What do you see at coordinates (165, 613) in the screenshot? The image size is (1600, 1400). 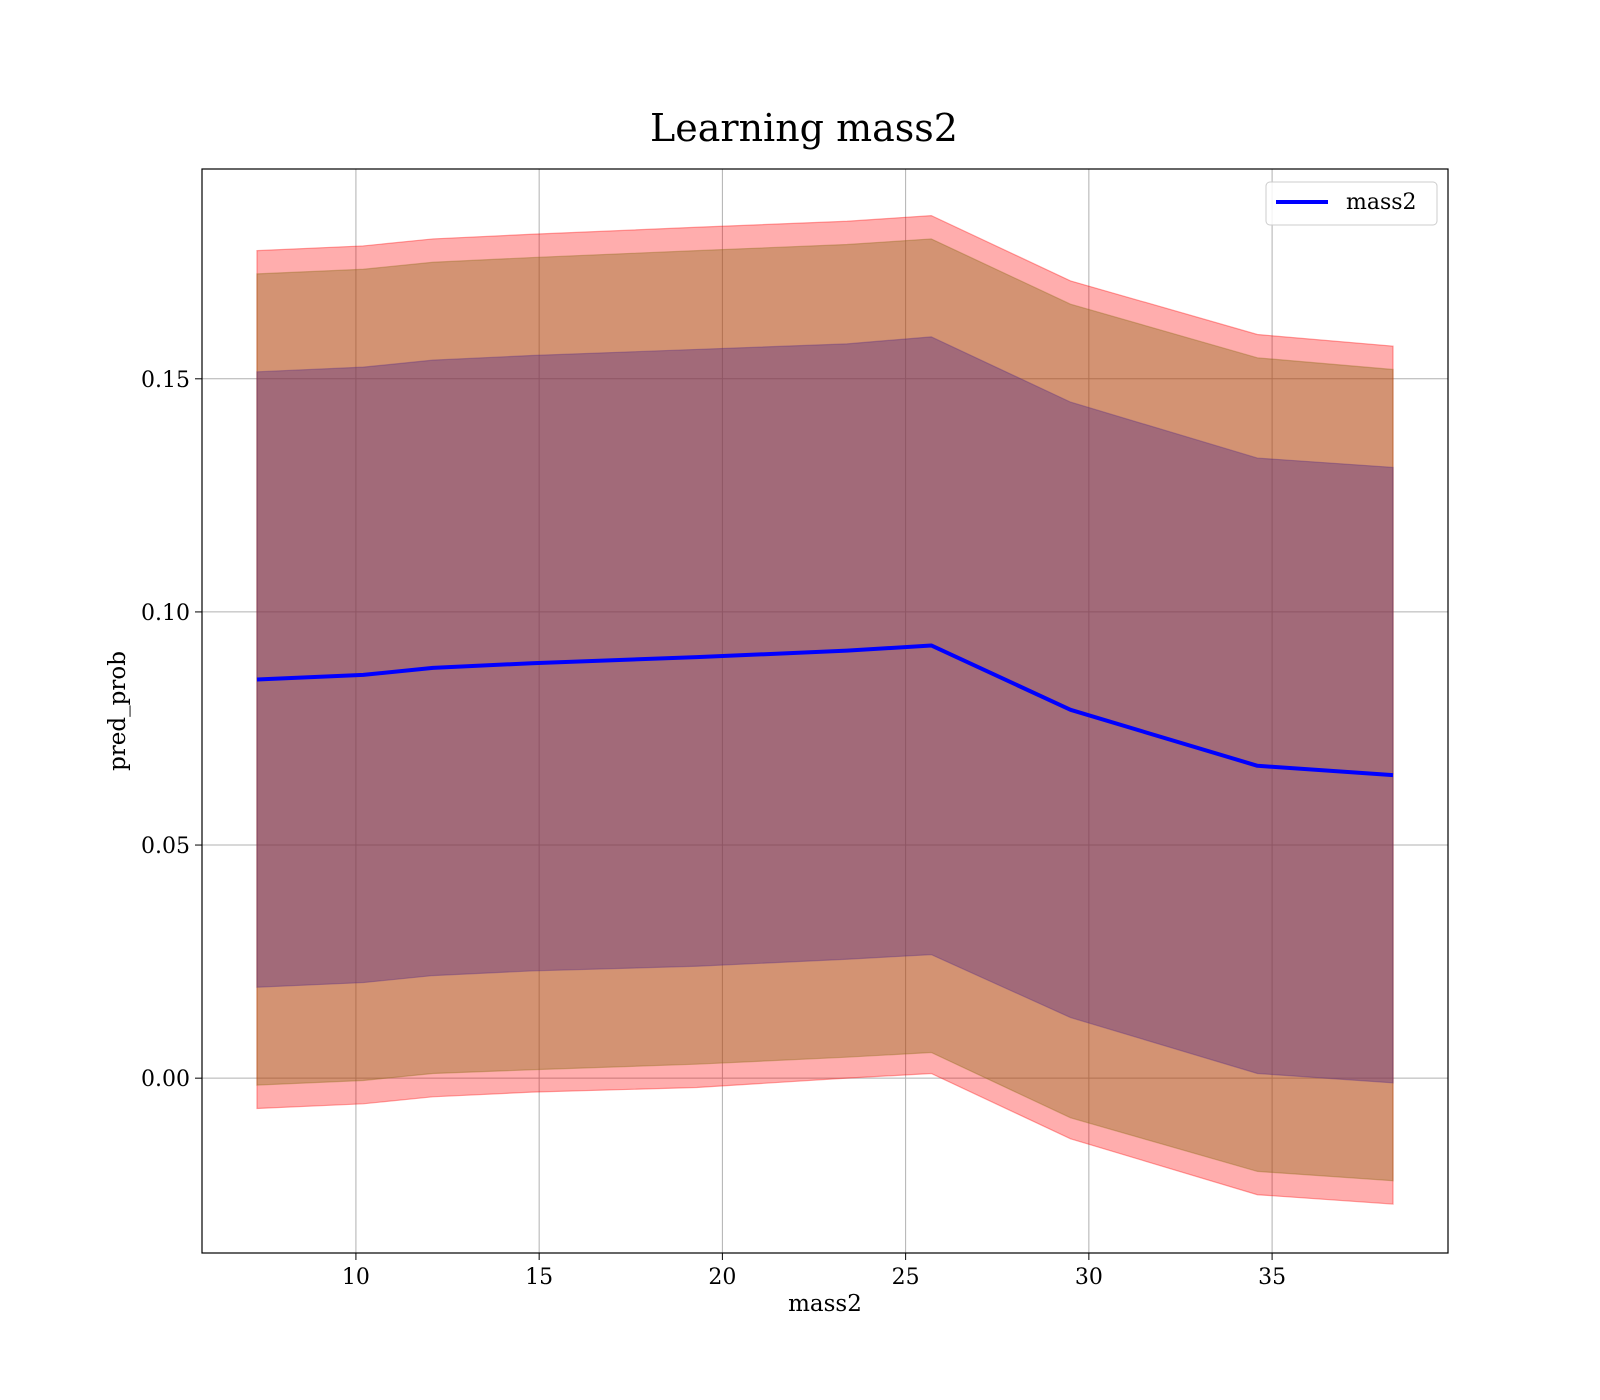 I see `y-tick-label: 0.10` at bounding box center [165, 613].